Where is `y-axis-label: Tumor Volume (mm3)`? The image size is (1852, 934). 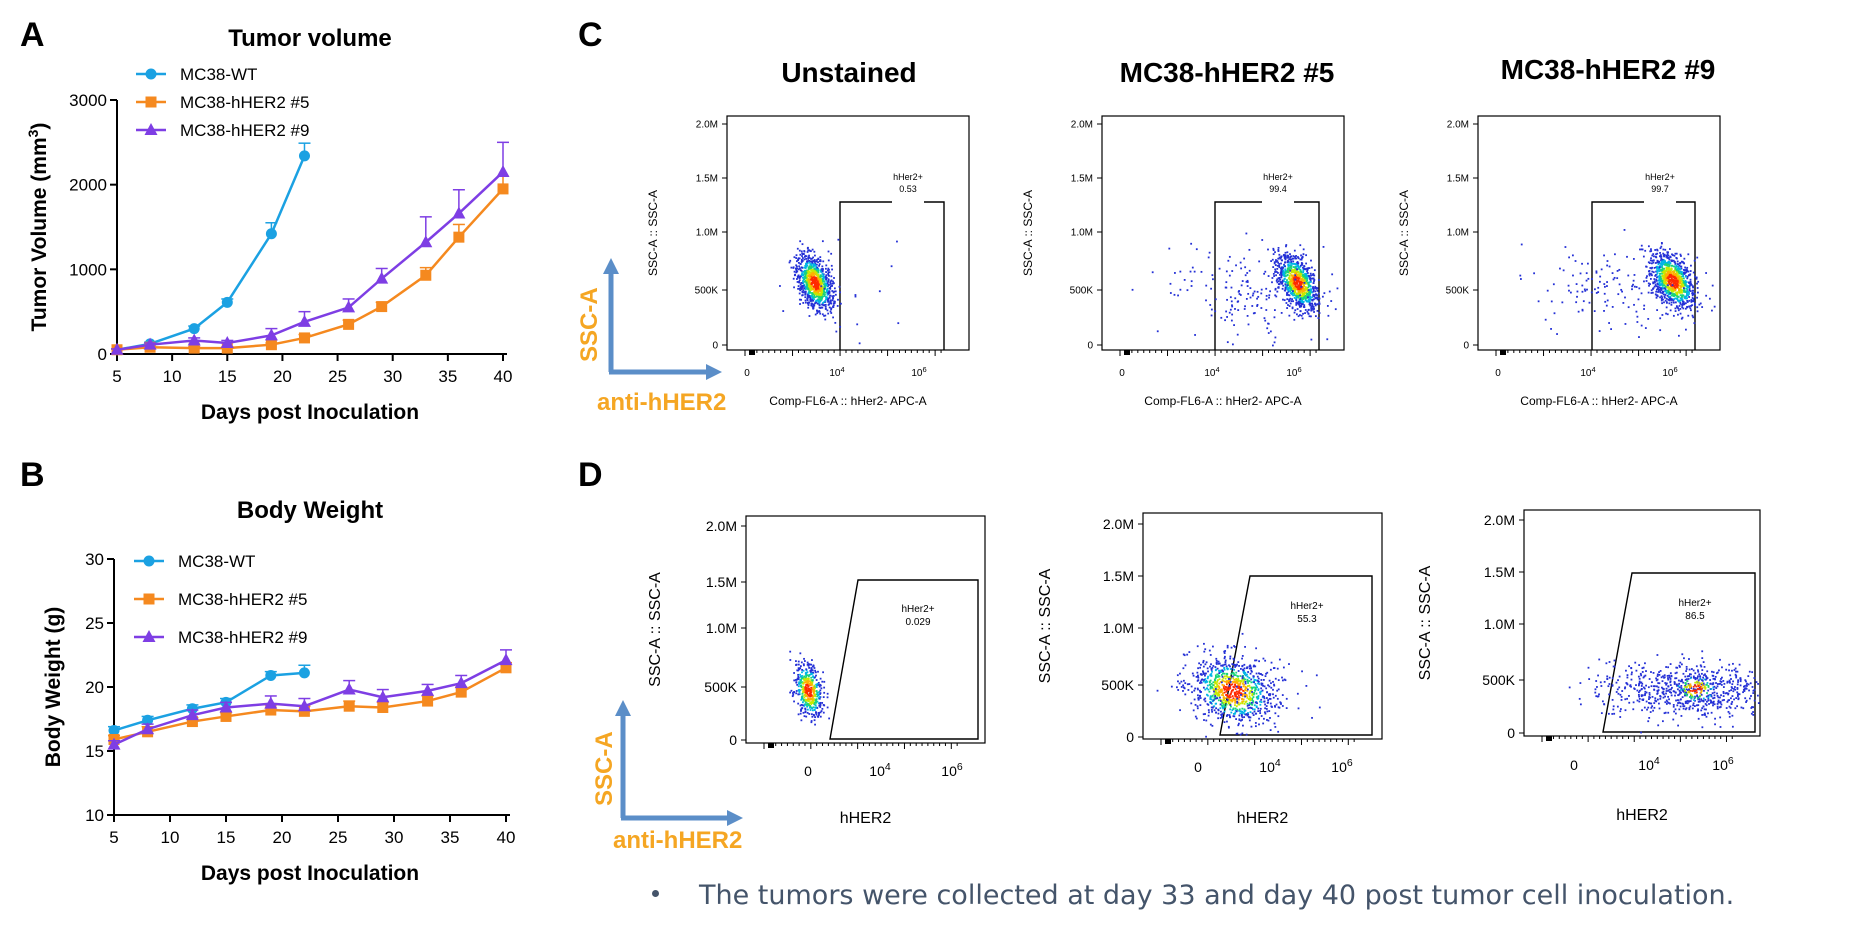 y-axis-label: Tumor Volume (mm3) is located at coordinates (38, 227).